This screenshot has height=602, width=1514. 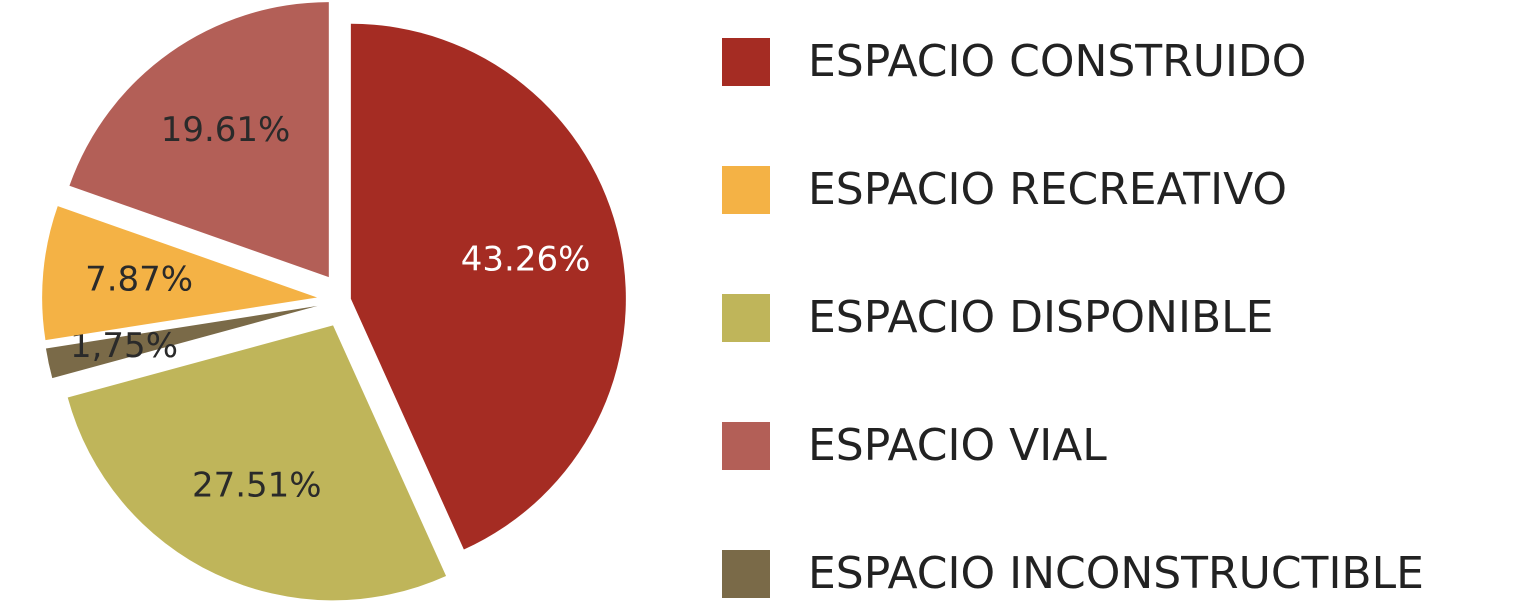 What do you see at coordinates (1040, 317) in the screenshot?
I see `legend-label: ESPACIO DISPONIBLE` at bounding box center [1040, 317].